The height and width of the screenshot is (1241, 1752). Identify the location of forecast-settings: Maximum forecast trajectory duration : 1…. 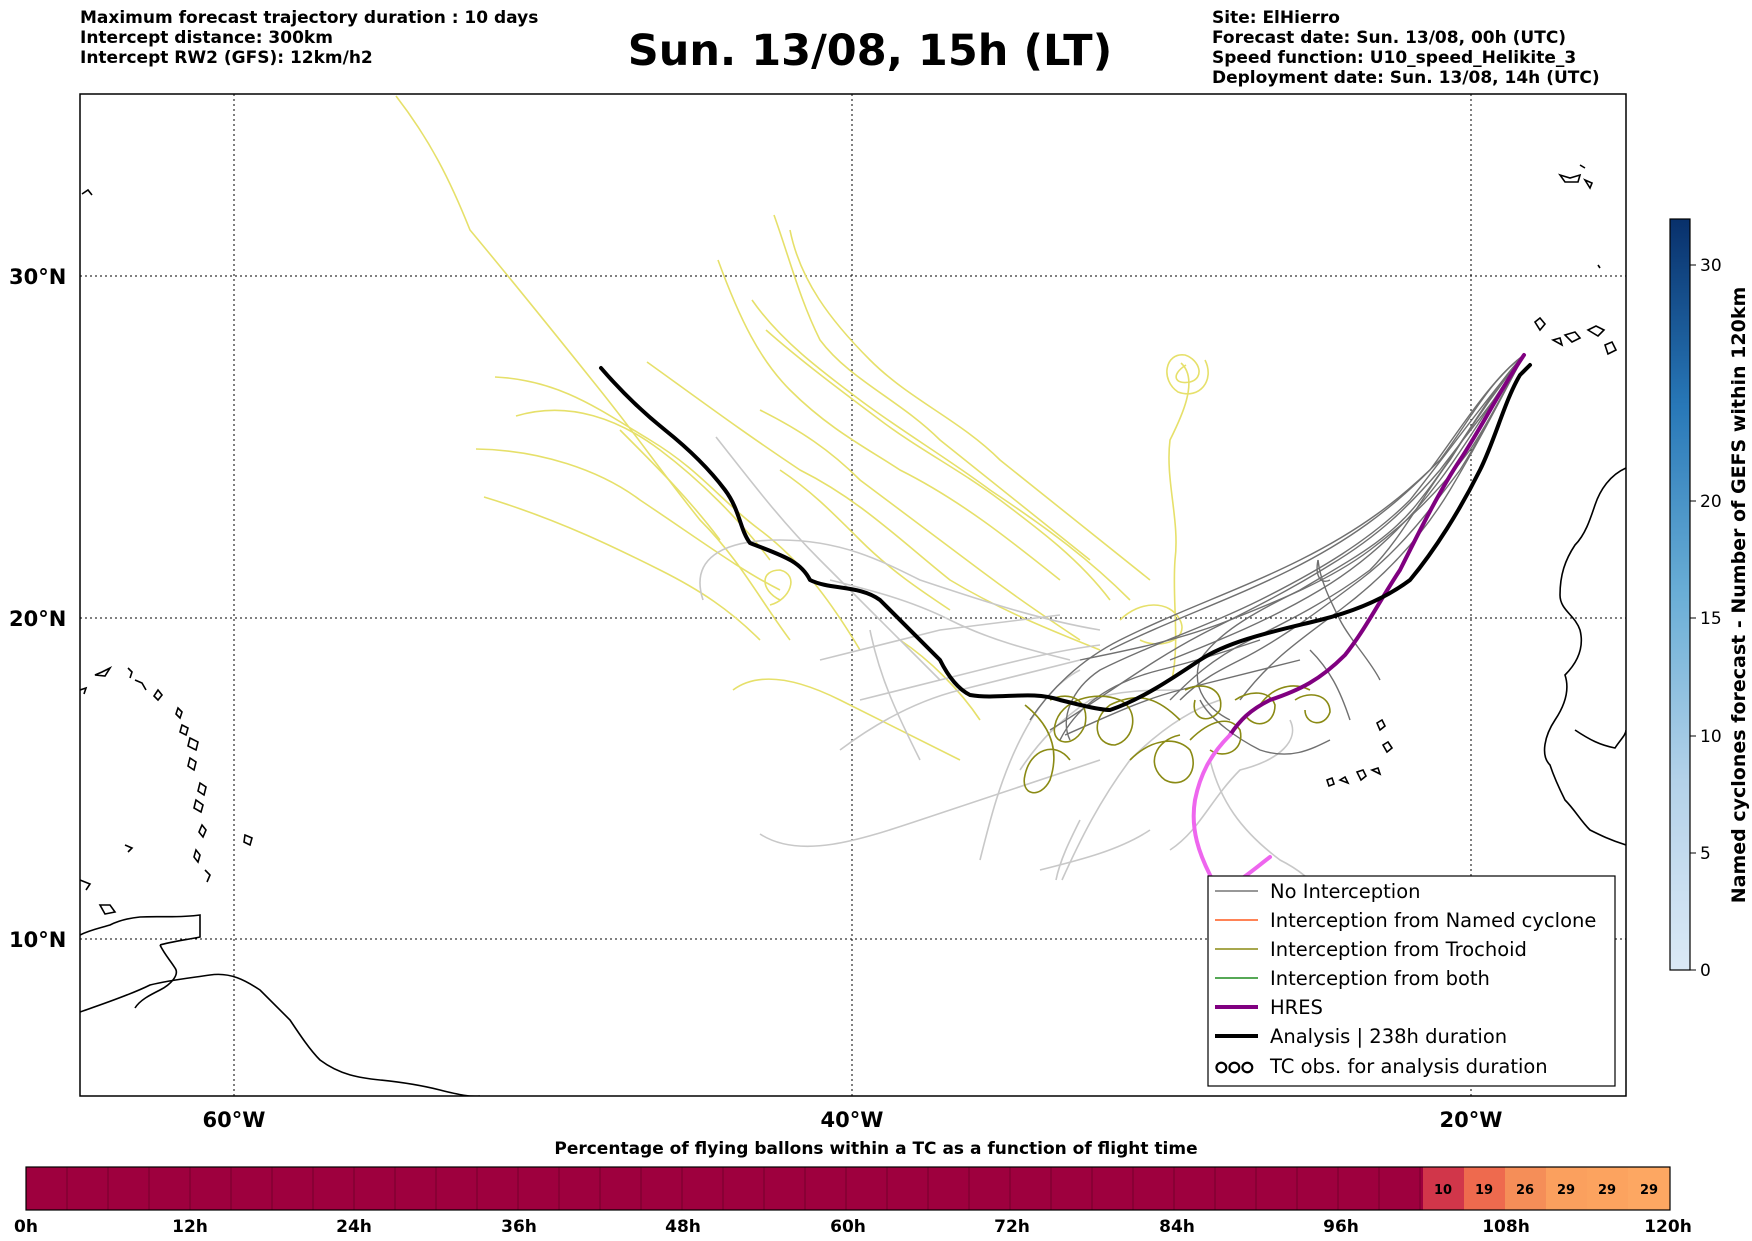
(309, 38).